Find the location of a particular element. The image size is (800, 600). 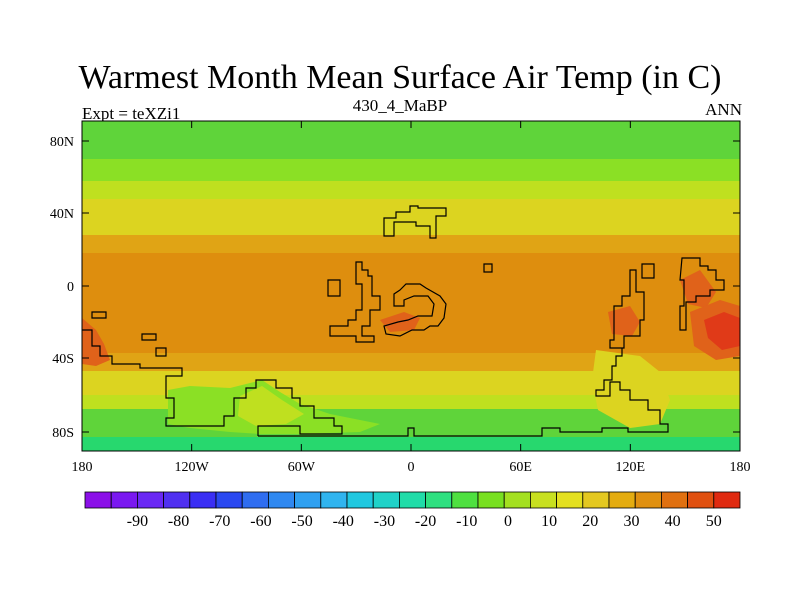

colorbar-label: -60 is located at coordinates (260, 521).